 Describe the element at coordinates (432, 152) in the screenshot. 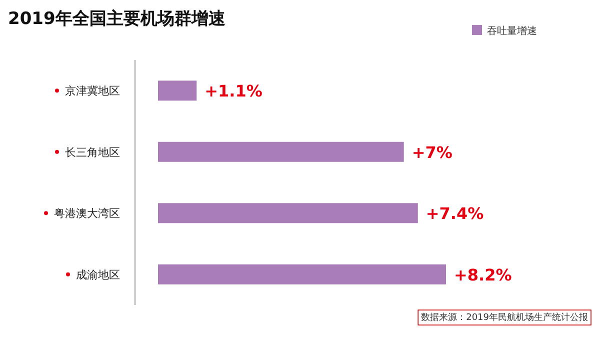

I see `data-label: +7%` at that location.